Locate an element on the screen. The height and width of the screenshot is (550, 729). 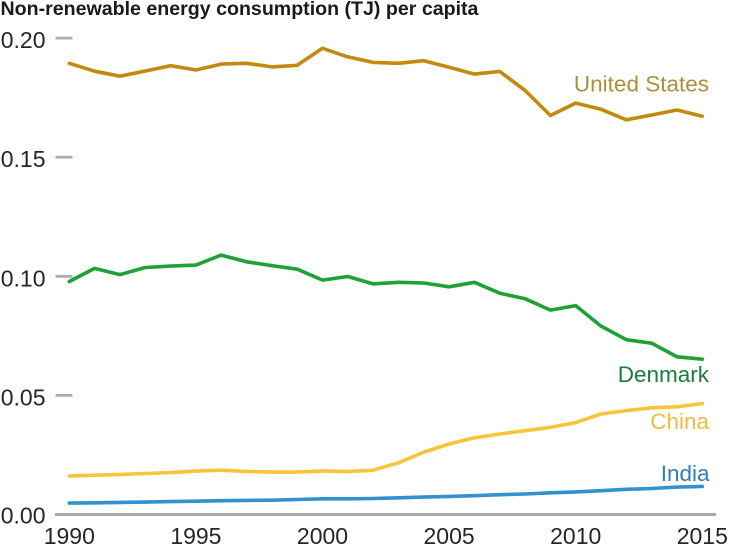
svg-text: 2015 is located at coordinates (702, 534).